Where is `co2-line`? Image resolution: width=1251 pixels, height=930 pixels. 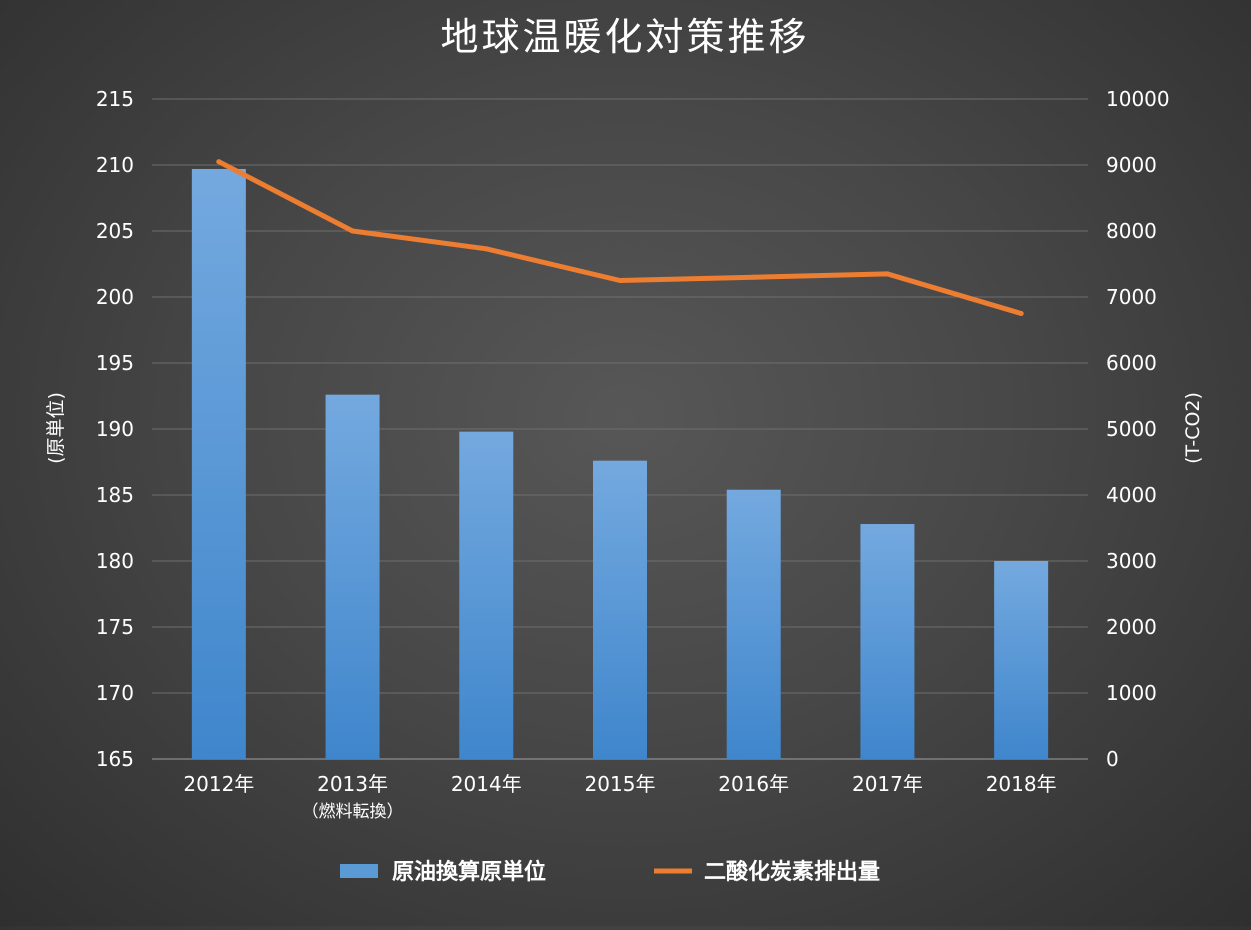
co2-line is located at coordinates (620, 237).